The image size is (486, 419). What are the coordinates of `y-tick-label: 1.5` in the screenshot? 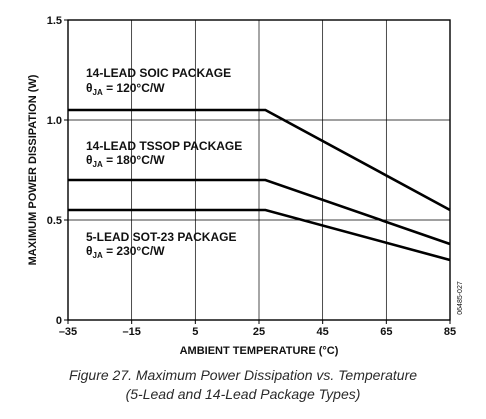 It's located at (54, 21).